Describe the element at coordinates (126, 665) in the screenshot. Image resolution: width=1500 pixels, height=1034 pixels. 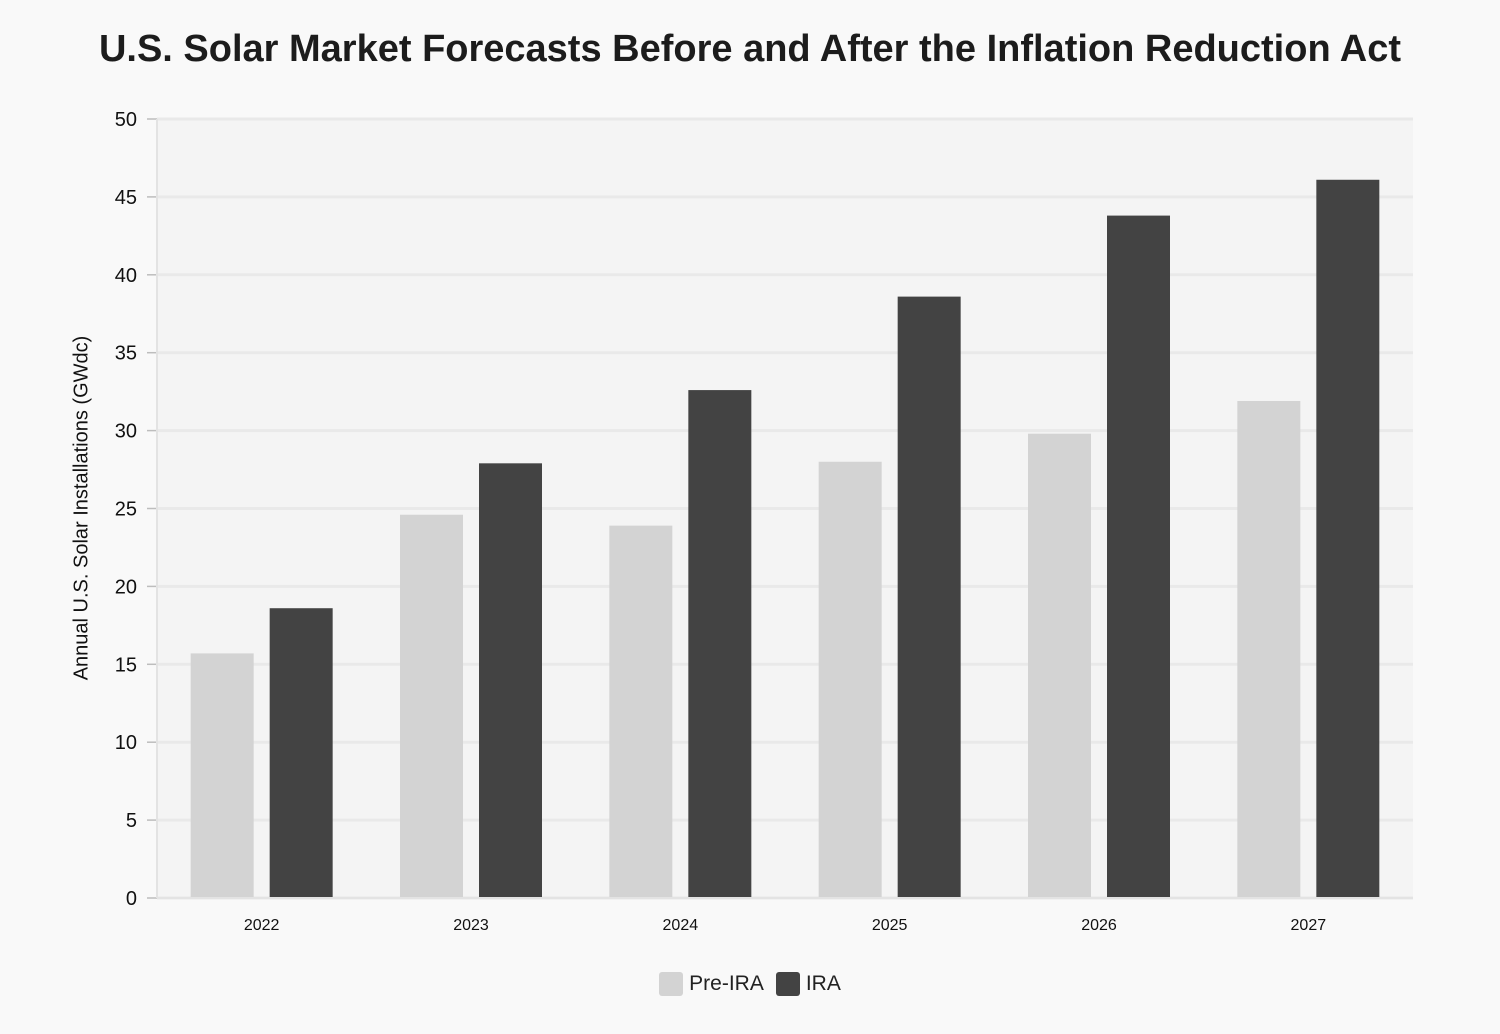
I see `y-tick-label: 15` at that location.